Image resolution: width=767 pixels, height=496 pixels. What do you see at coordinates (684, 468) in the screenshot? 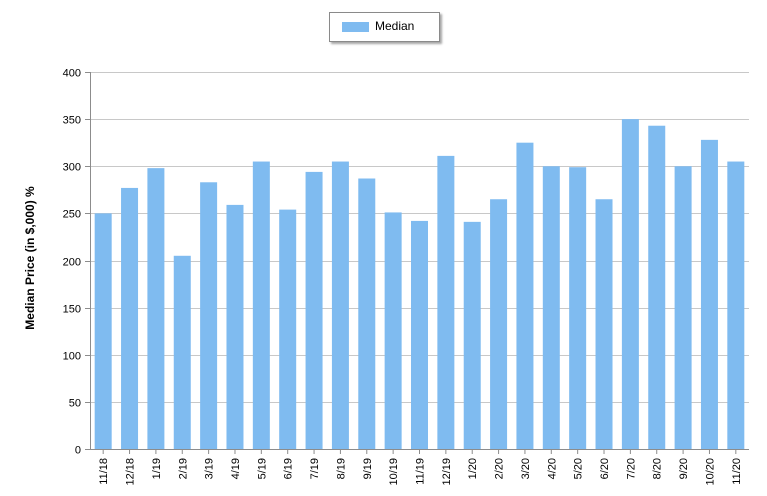
I see `x-tick-label: 9/20` at bounding box center [684, 468].